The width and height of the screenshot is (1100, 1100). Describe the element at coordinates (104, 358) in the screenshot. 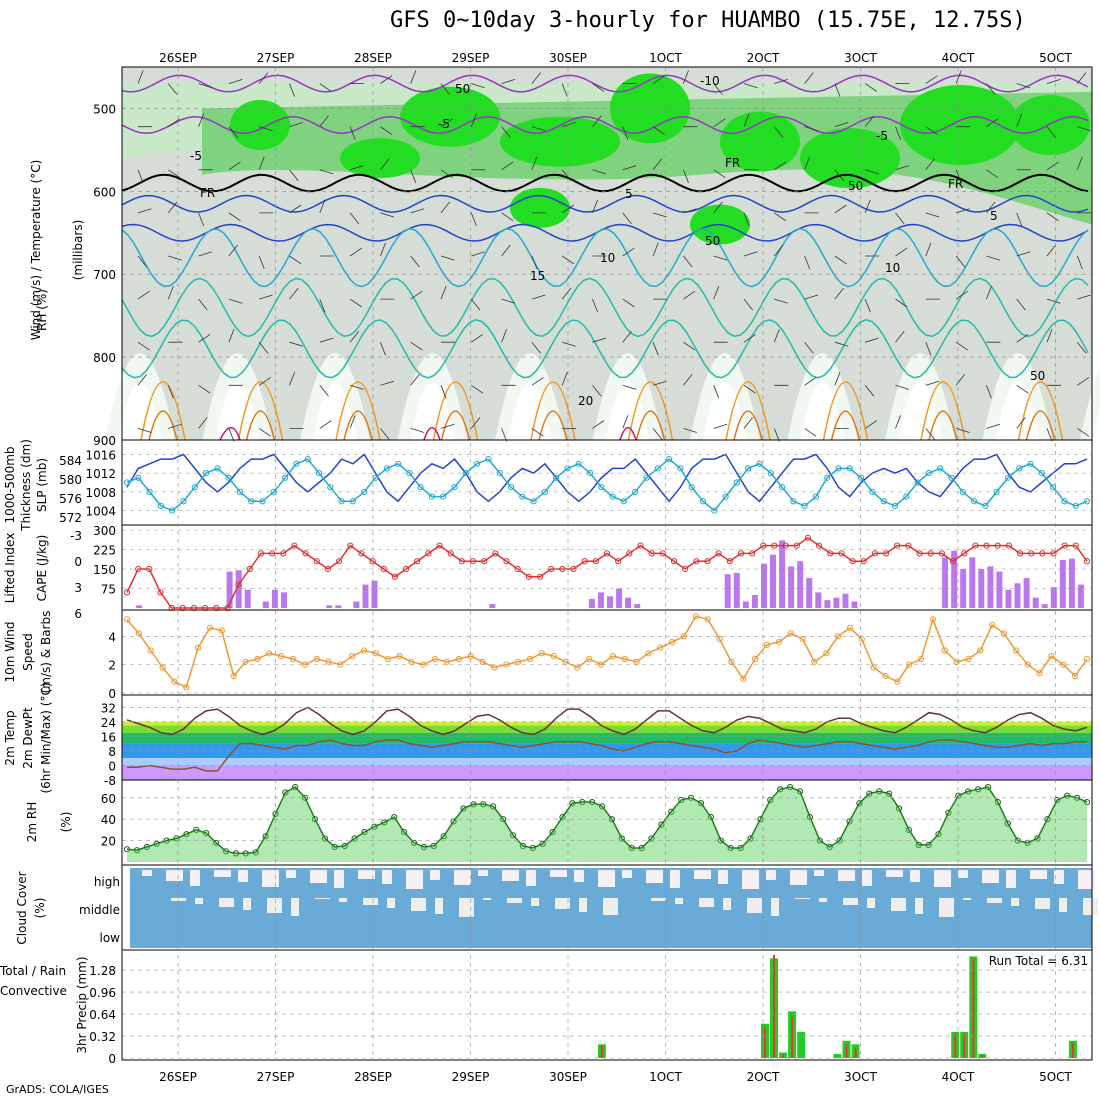

I see `y-tick-label: 800` at that location.